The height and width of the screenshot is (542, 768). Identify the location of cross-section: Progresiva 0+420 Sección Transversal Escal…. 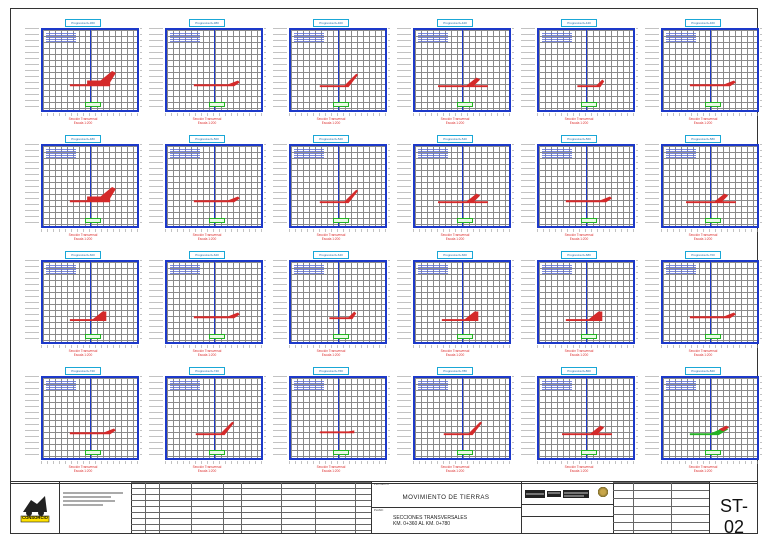
(454, 76).